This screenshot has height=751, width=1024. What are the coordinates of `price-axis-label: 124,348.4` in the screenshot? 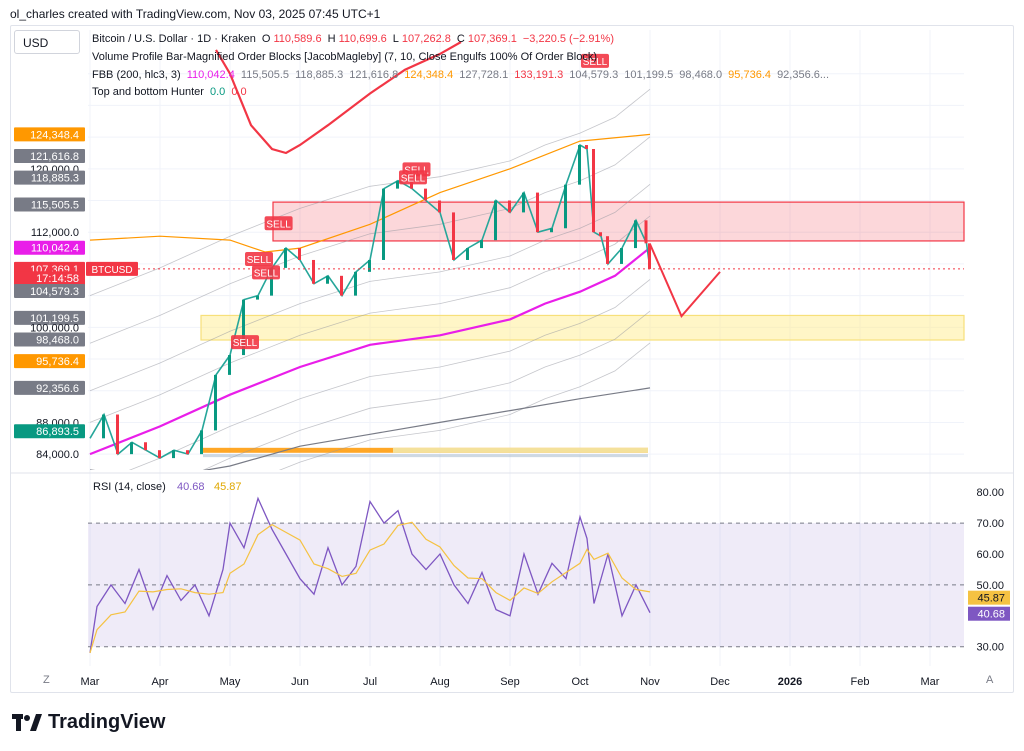 It's located at (54, 135).